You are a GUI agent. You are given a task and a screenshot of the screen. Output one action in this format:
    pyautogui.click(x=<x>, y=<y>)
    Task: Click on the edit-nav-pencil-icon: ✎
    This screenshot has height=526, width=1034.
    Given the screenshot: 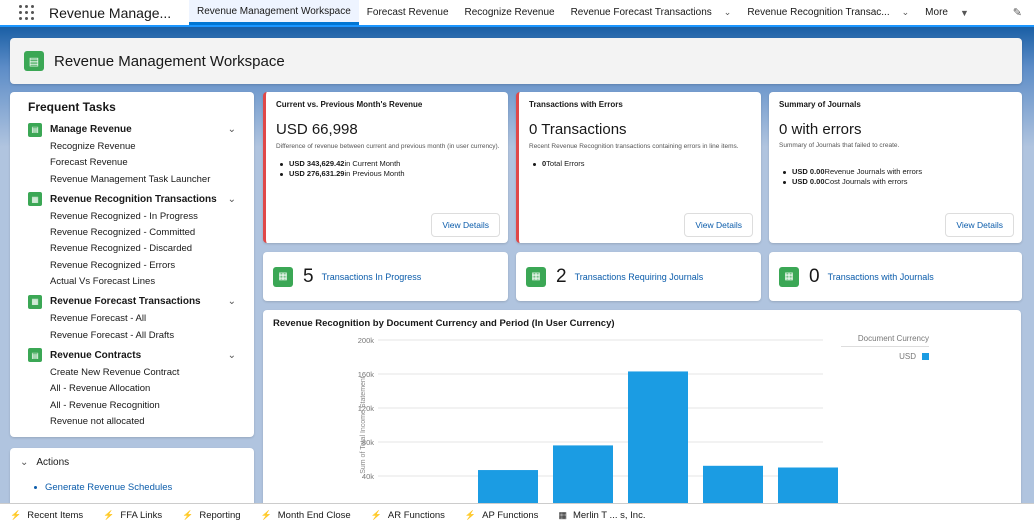 What is the action you would take?
    pyautogui.click(x=1017, y=13)
    